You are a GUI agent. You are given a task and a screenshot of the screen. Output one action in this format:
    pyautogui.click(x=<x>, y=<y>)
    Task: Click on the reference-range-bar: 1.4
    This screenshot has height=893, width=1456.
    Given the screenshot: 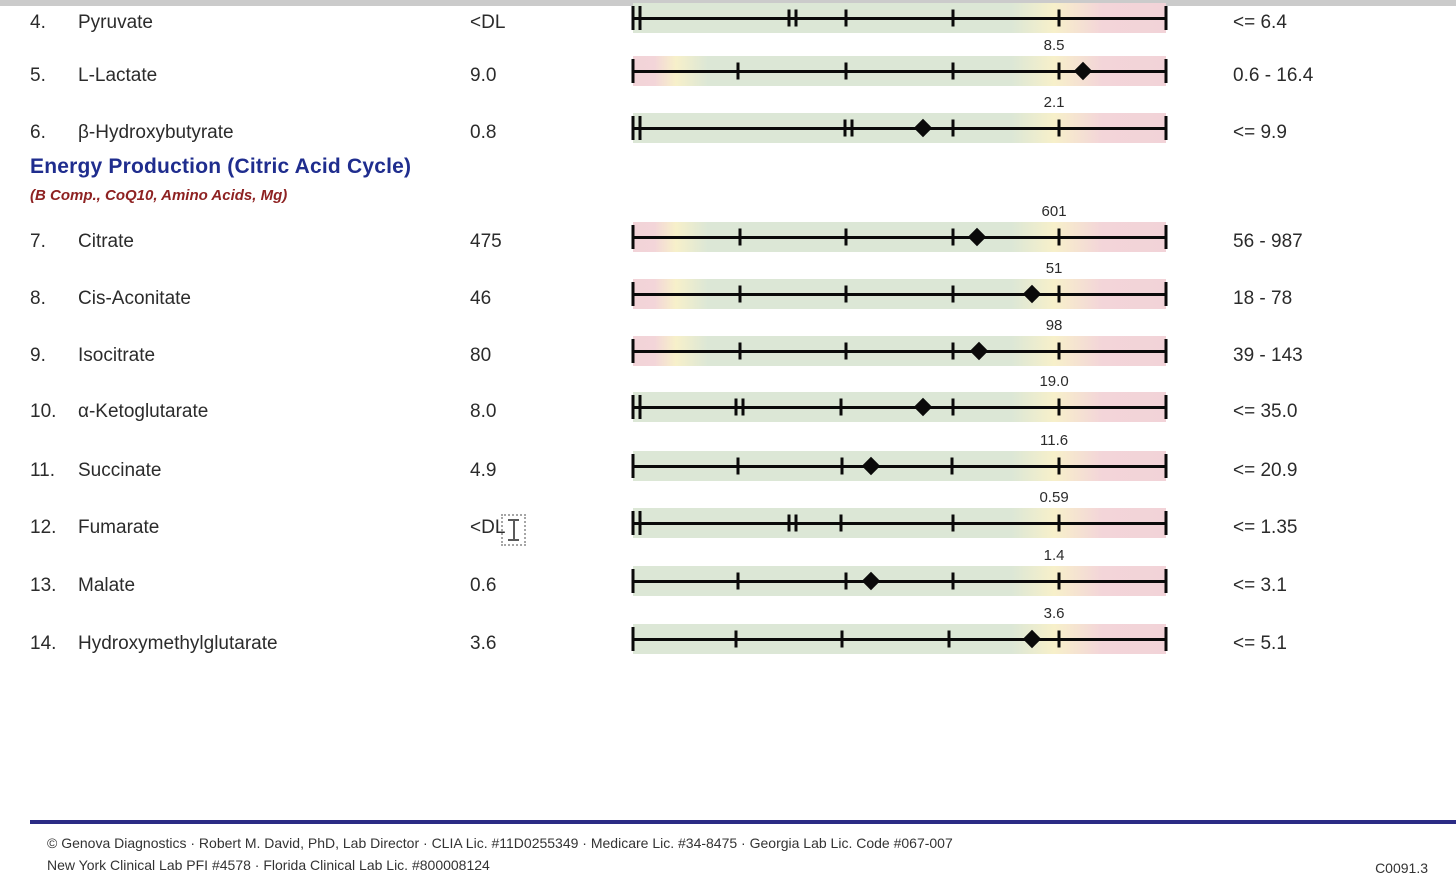 What is the action you would take?
    pyautogui.click(x=899, y=571)
    